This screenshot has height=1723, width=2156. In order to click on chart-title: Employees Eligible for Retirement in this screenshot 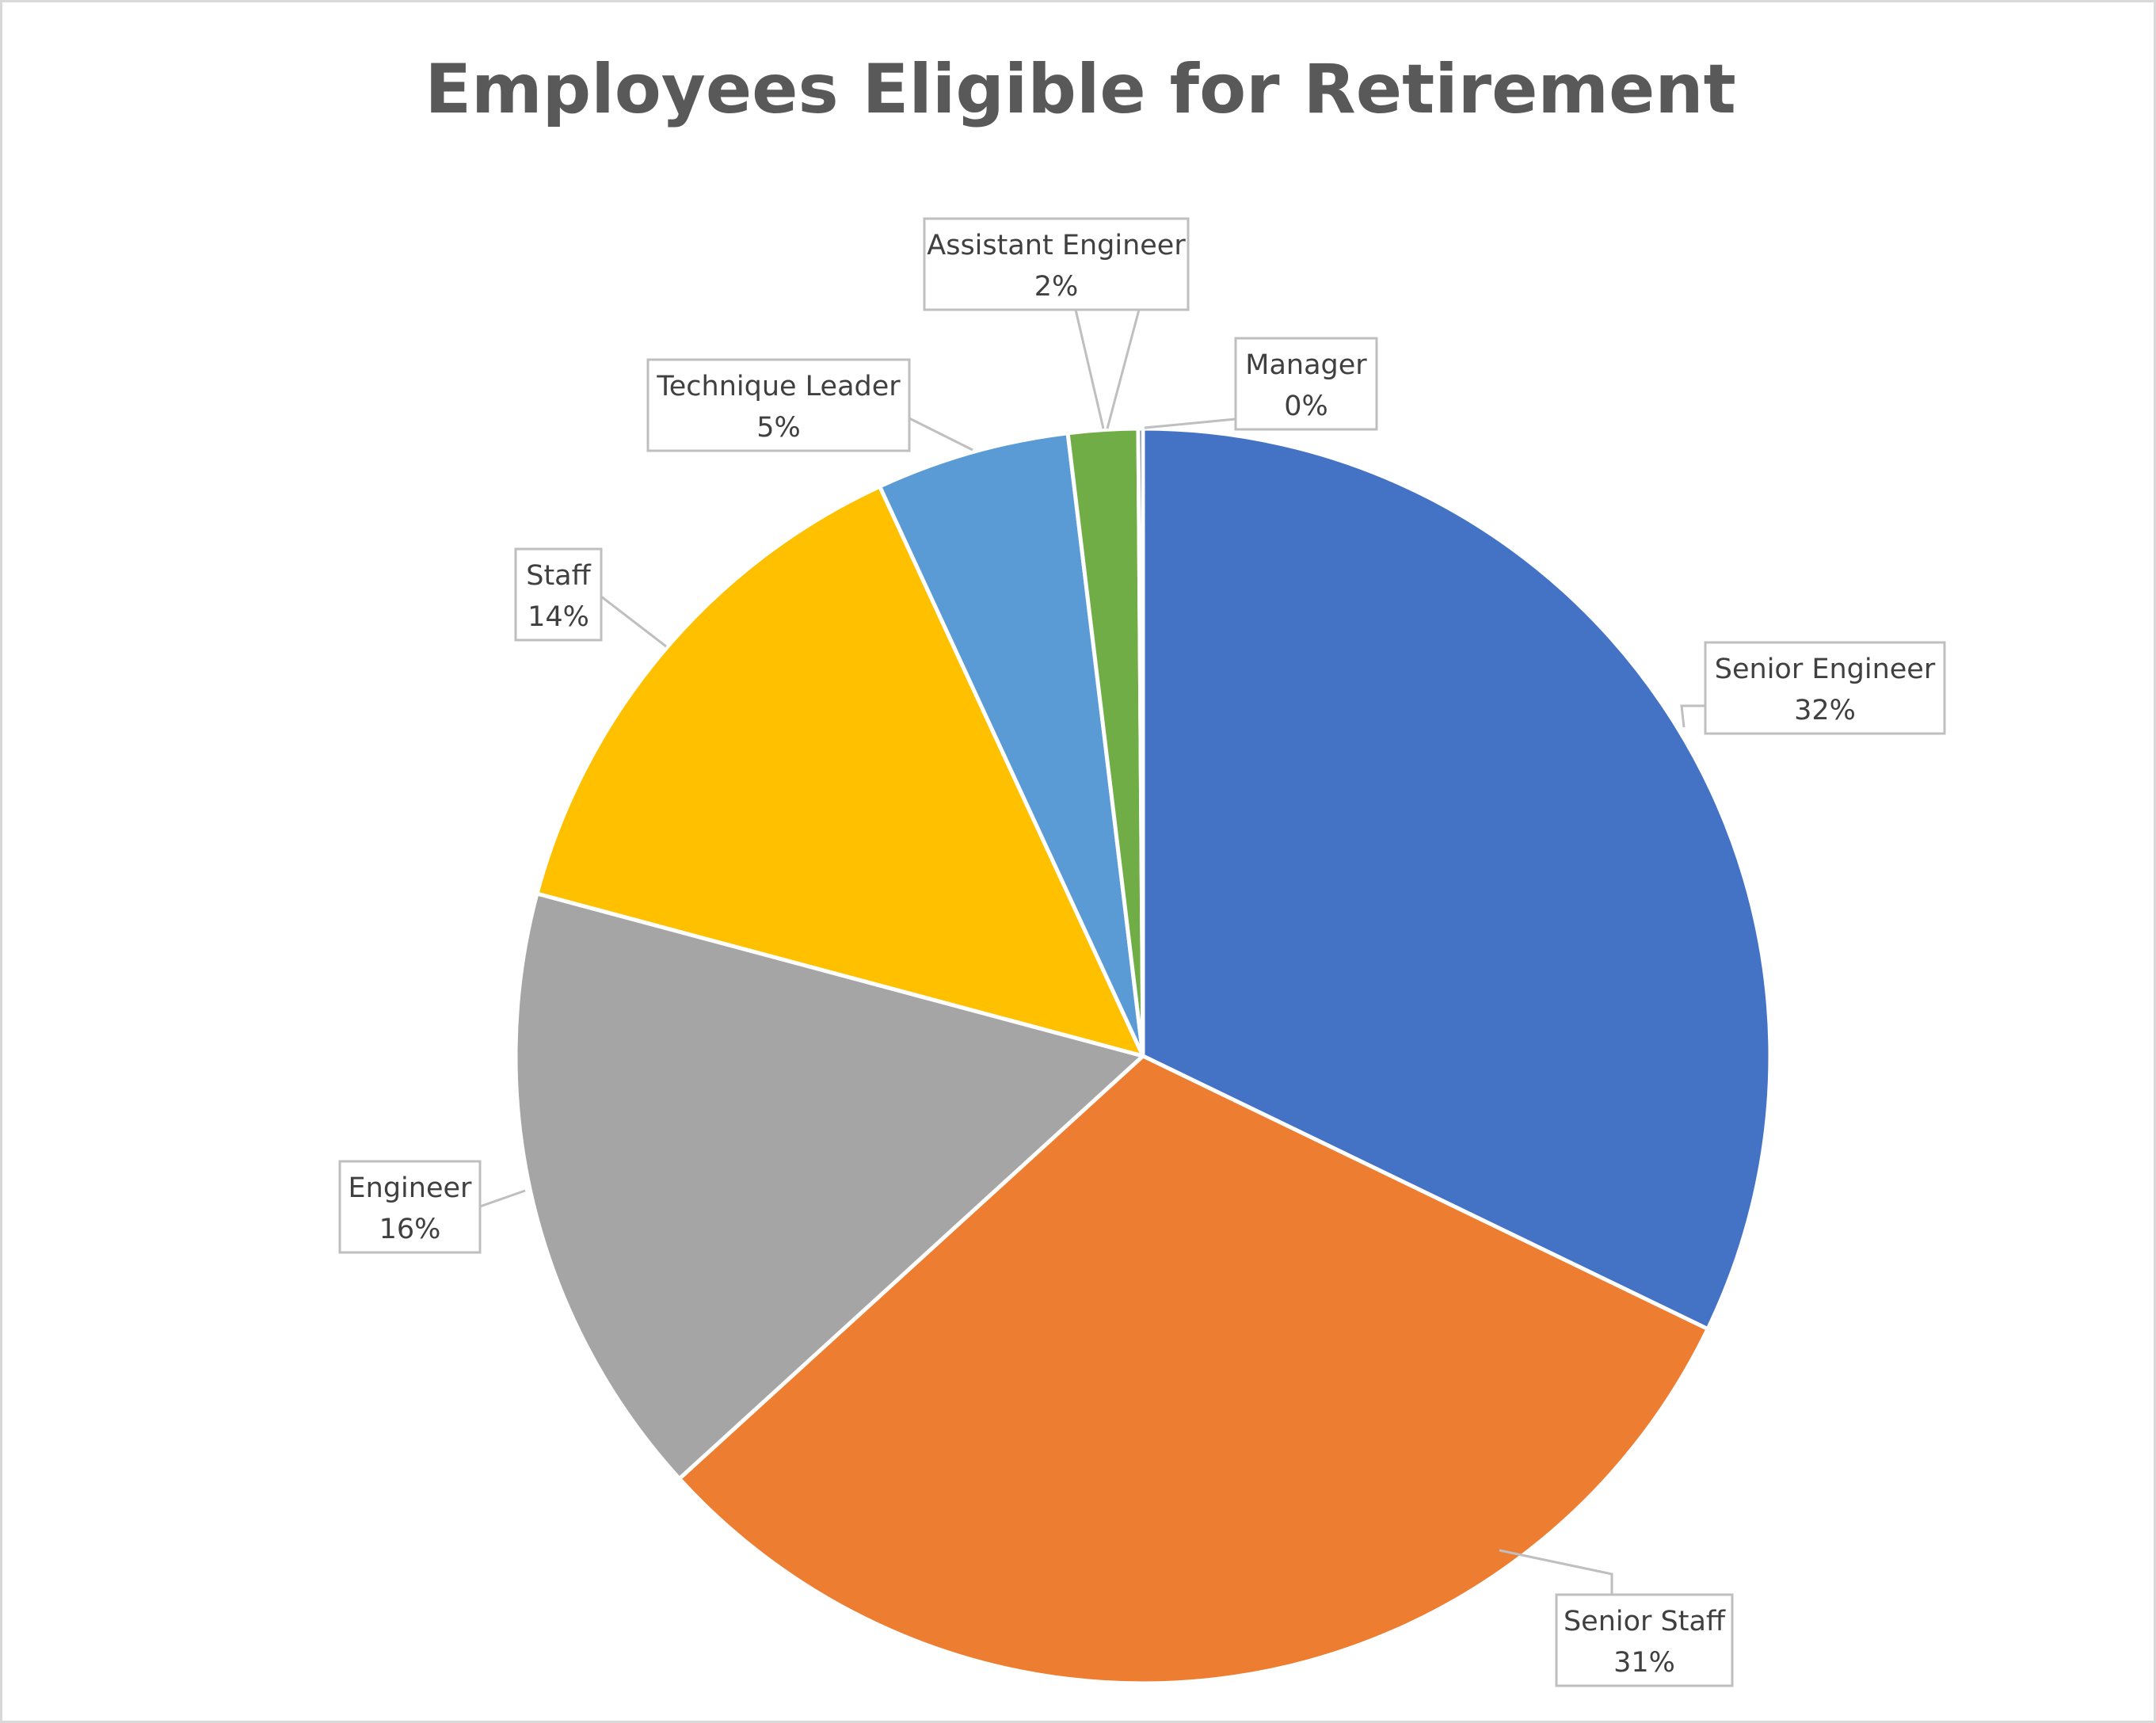, I will do `click(1080, 89)`.